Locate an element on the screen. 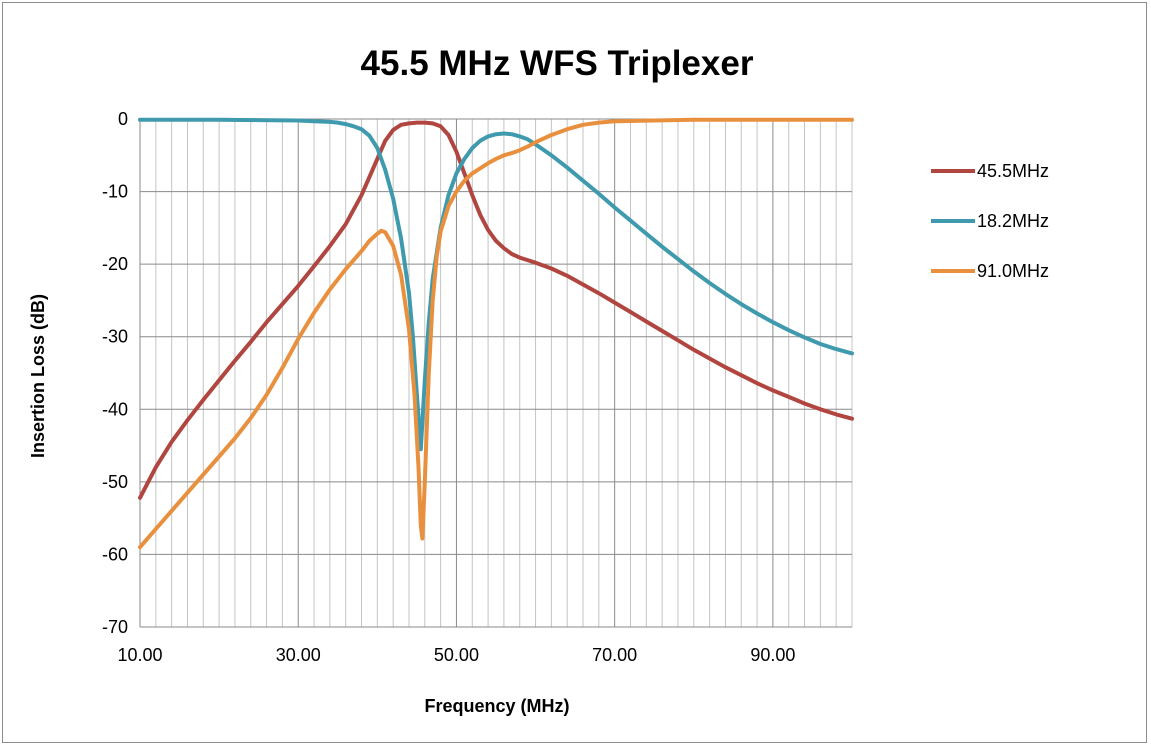  y-axis-title: Insertion Loss (dB) is located at coordinates (38, 376).